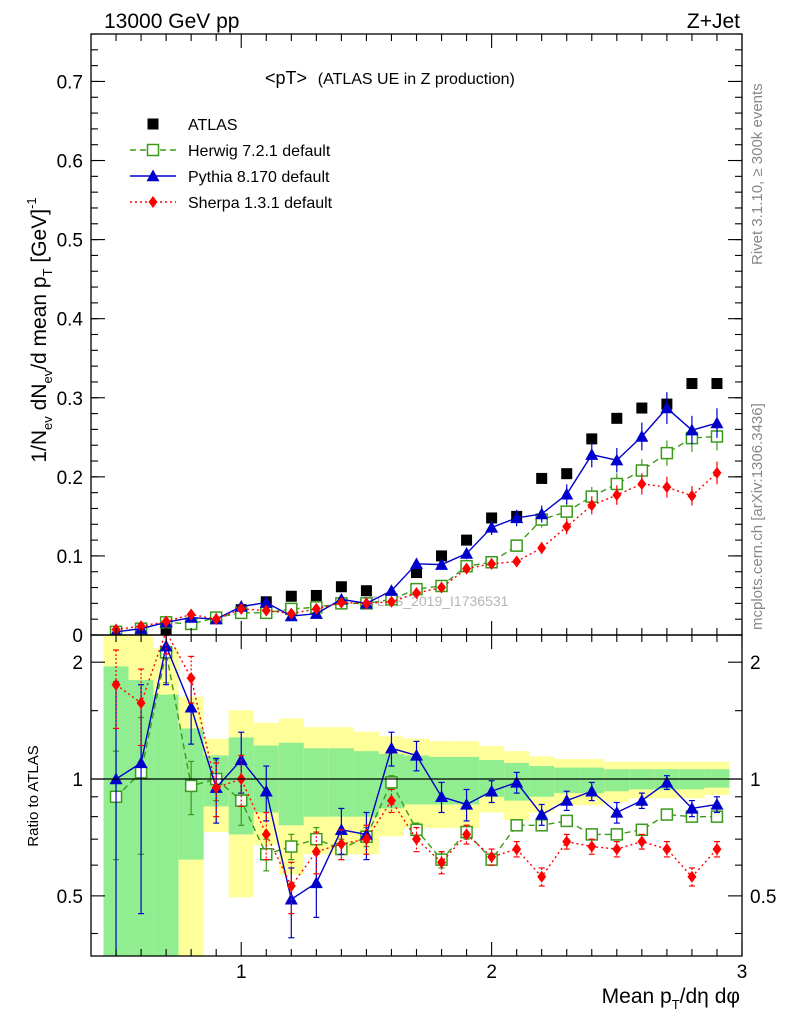 The image size is (786, 1024). Describe the element at coordinates (70, 162) in the screenshot. I see `main-ytick-label: 0.6` at that location.